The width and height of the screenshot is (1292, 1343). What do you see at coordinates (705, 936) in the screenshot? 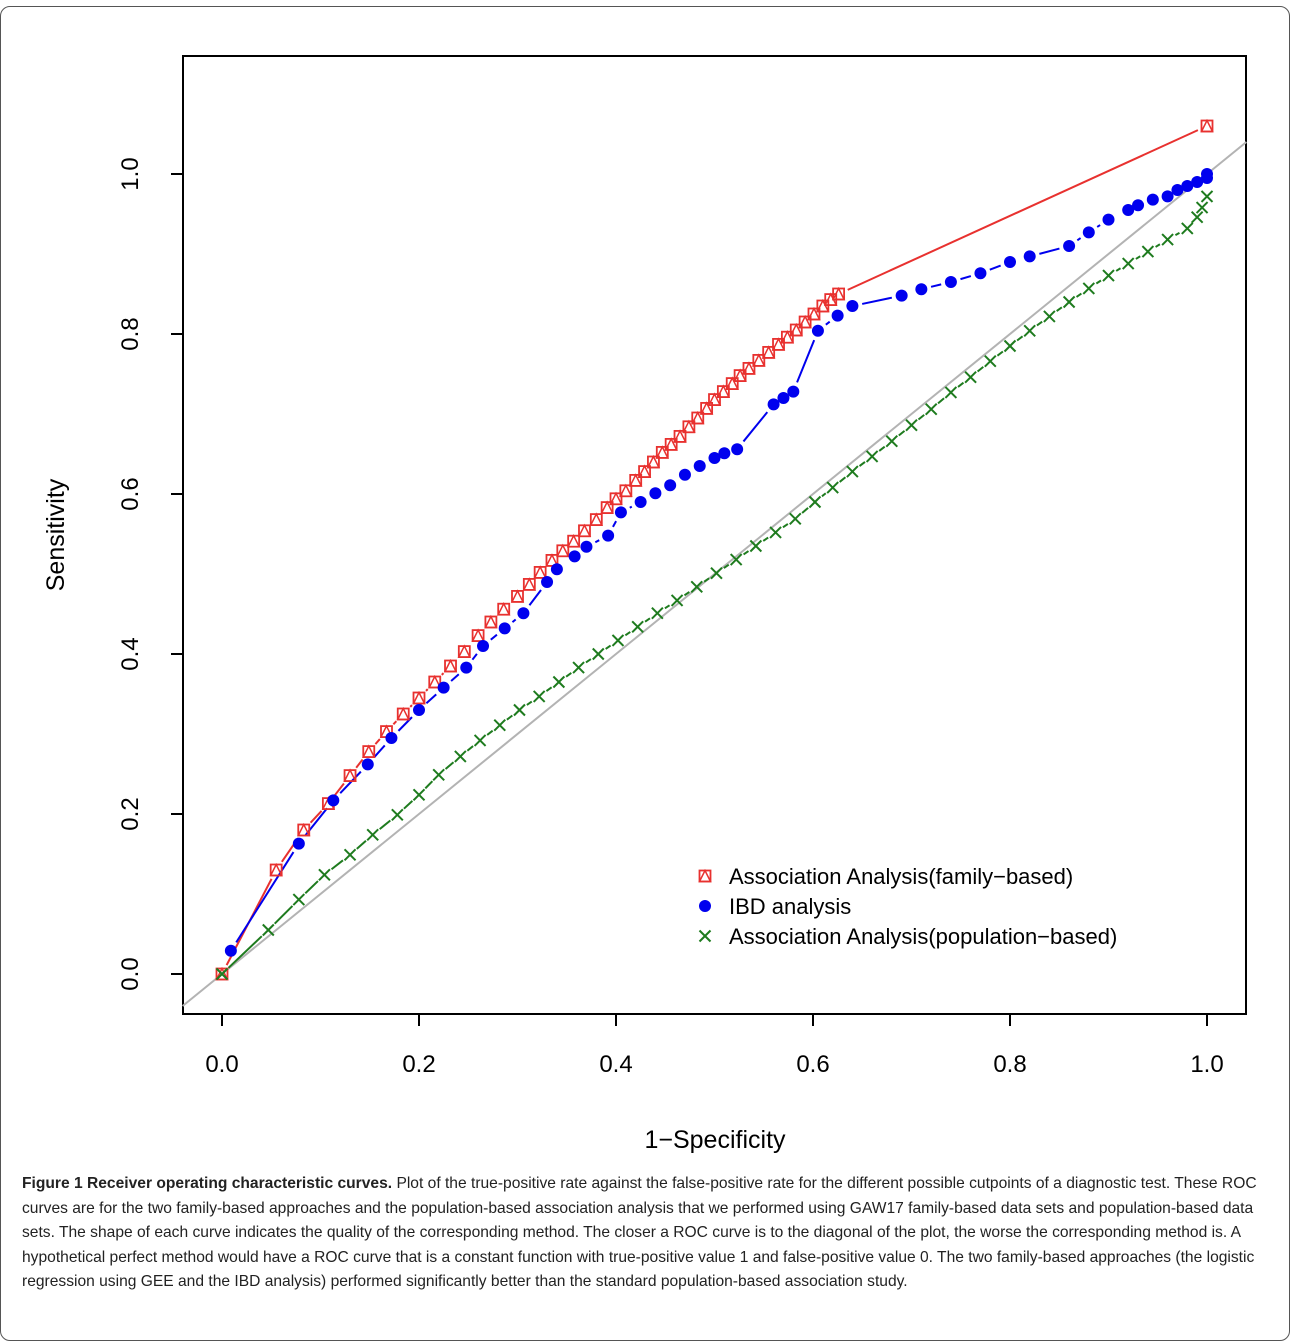
I see `legend-marker` at bounding box center [705, 936].